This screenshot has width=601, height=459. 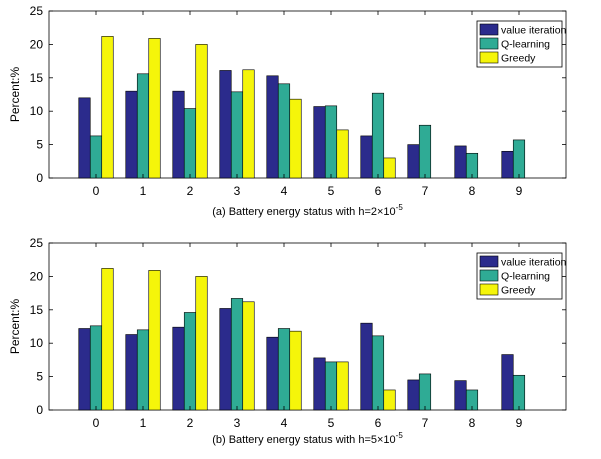 I want to click on panel-caption: (a) Battery energy status with h=2×10-5, so click(x=307, y=210).